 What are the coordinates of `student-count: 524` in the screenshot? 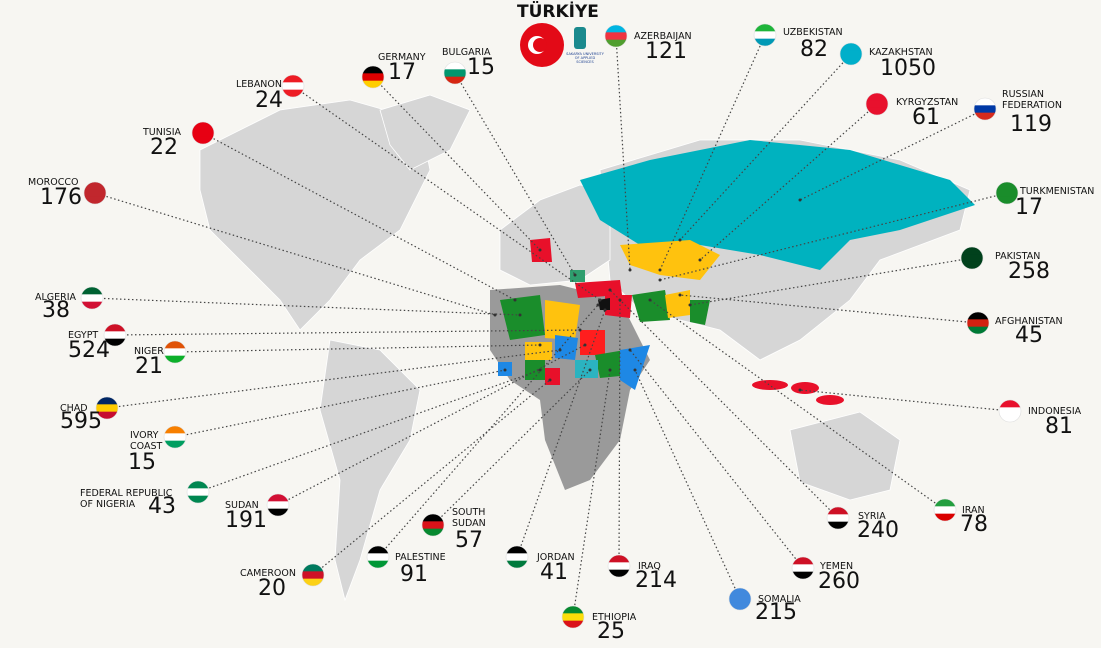 It's located at (89, 350).